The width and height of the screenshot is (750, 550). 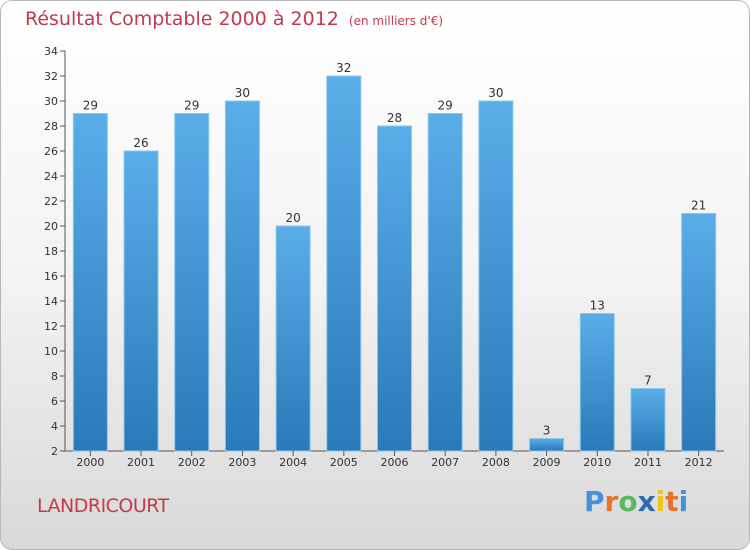 What do you see at coordinates (648, 462) in the screenshot?
I see `x-tick-label: 2011` at bounding box center [648, 462].